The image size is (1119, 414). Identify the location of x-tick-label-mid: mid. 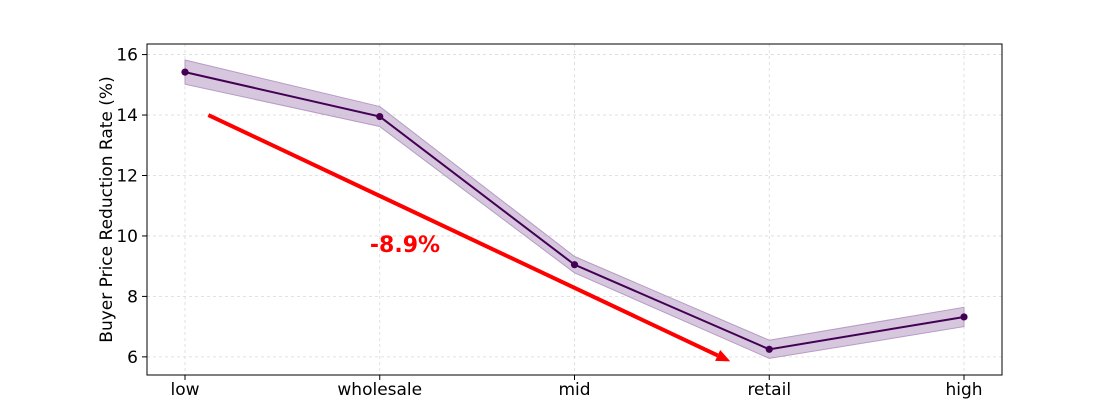
(574, 390).